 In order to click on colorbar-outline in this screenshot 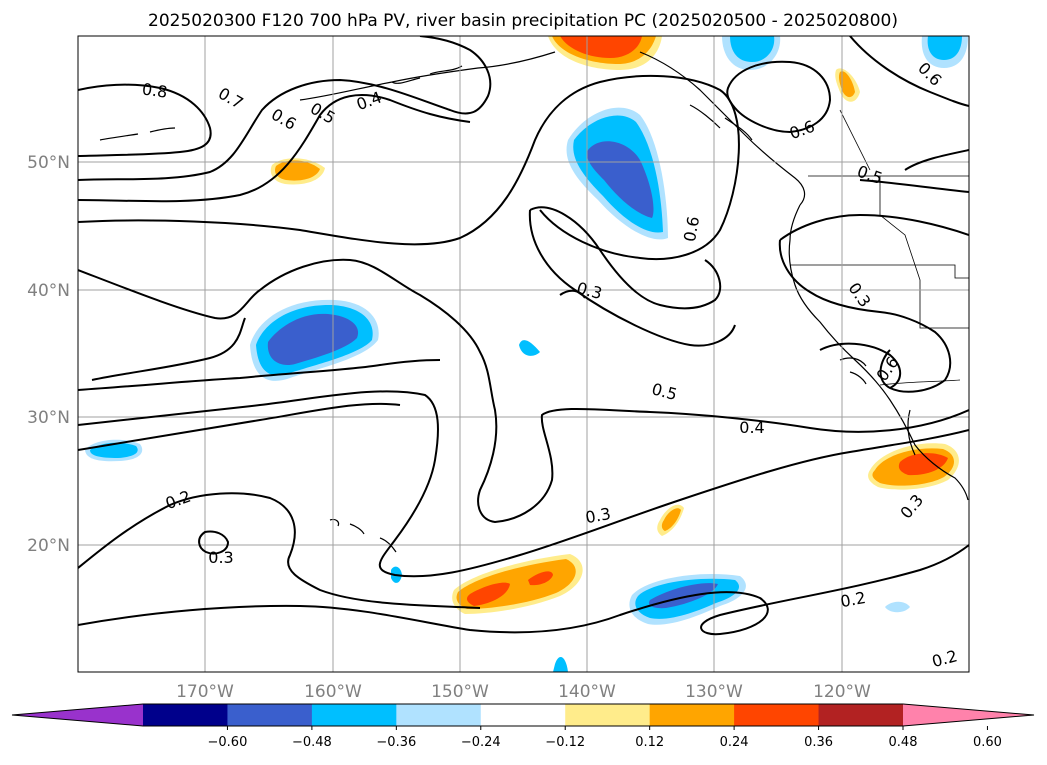, I will do `click(523, 715)`.